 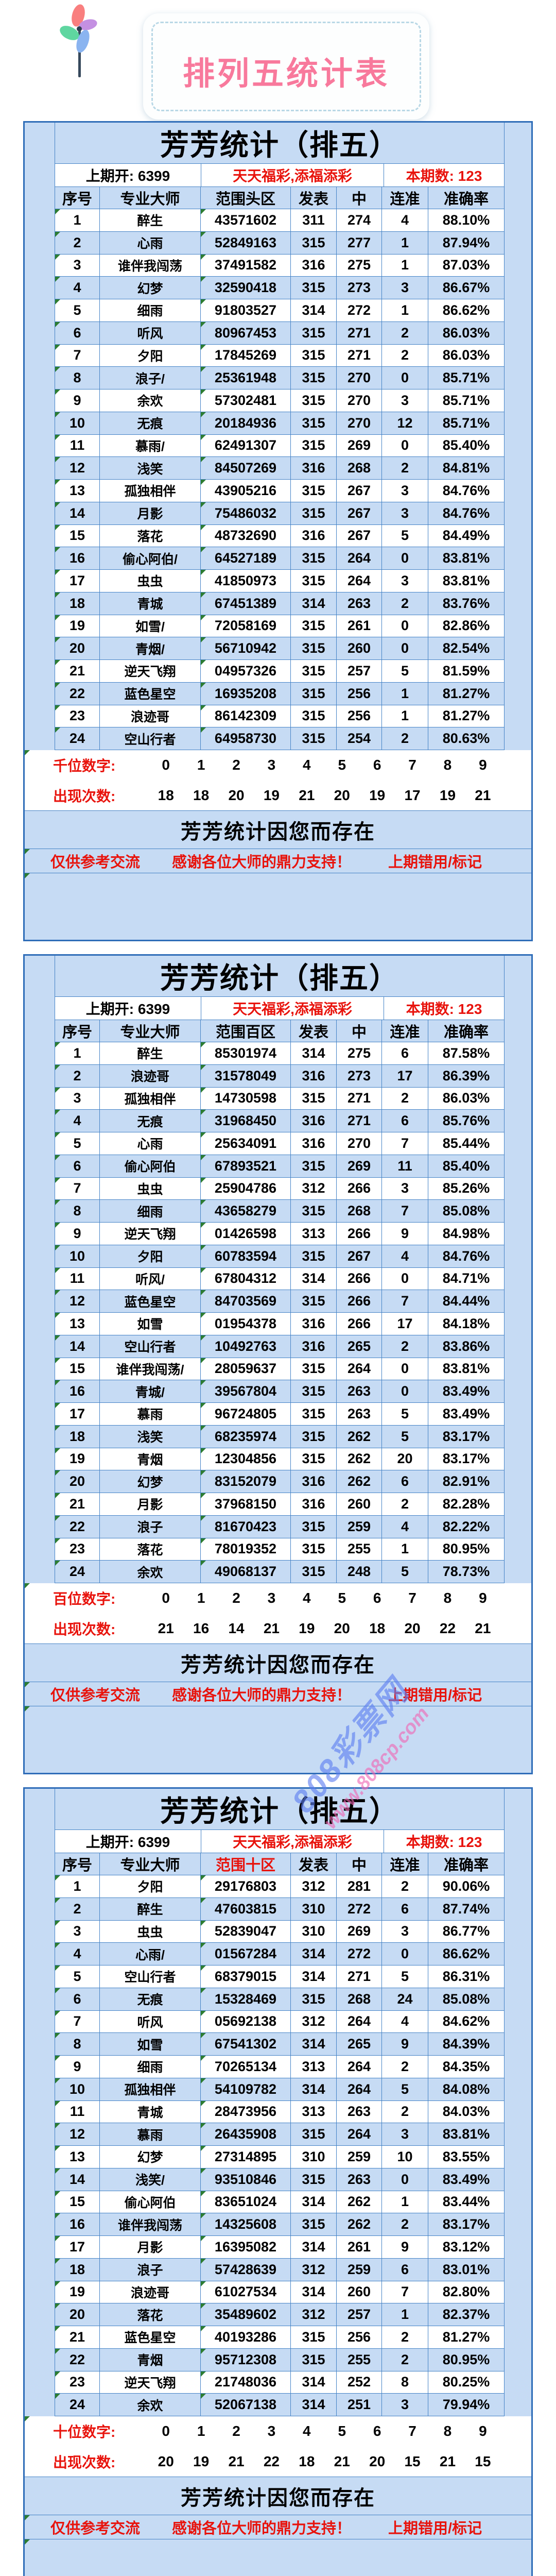 What do you see at coordinates (84, 2432) in the screenshot?
I see `digit-position-label: 十位数字:` at bounding box center [84, 2432].